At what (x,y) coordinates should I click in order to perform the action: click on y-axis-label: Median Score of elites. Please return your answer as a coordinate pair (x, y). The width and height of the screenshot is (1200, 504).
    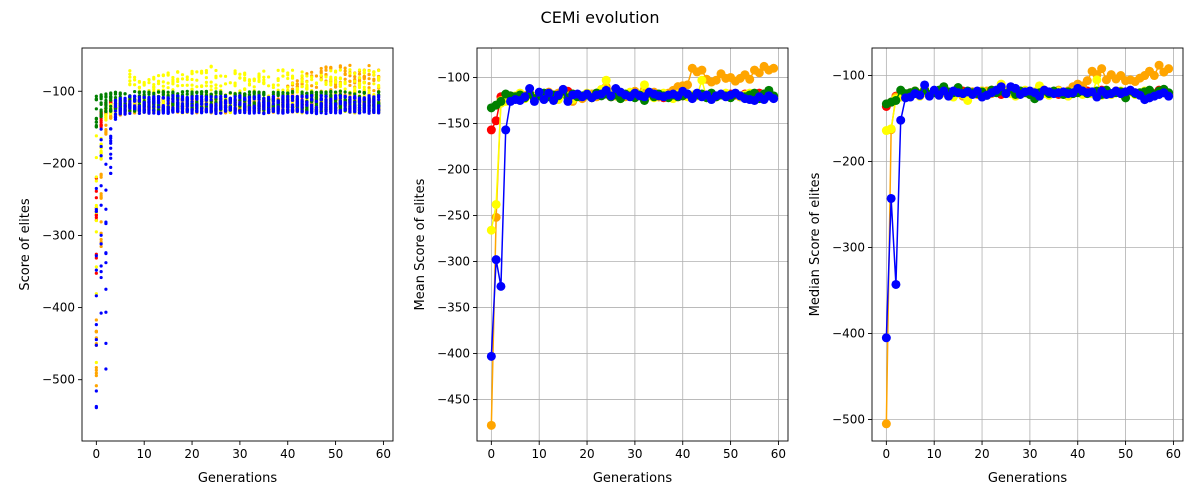
    Looking at the image, I should click on (815, 244).